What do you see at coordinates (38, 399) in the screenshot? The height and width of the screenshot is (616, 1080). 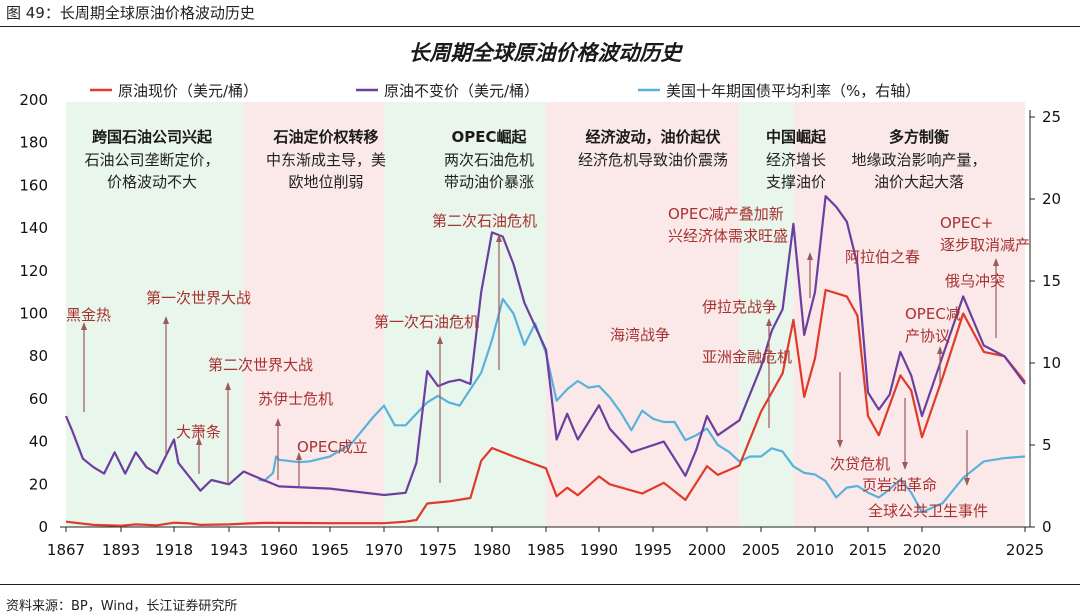 I see `left-tick-label: 60` at bounding box center [38, 399].